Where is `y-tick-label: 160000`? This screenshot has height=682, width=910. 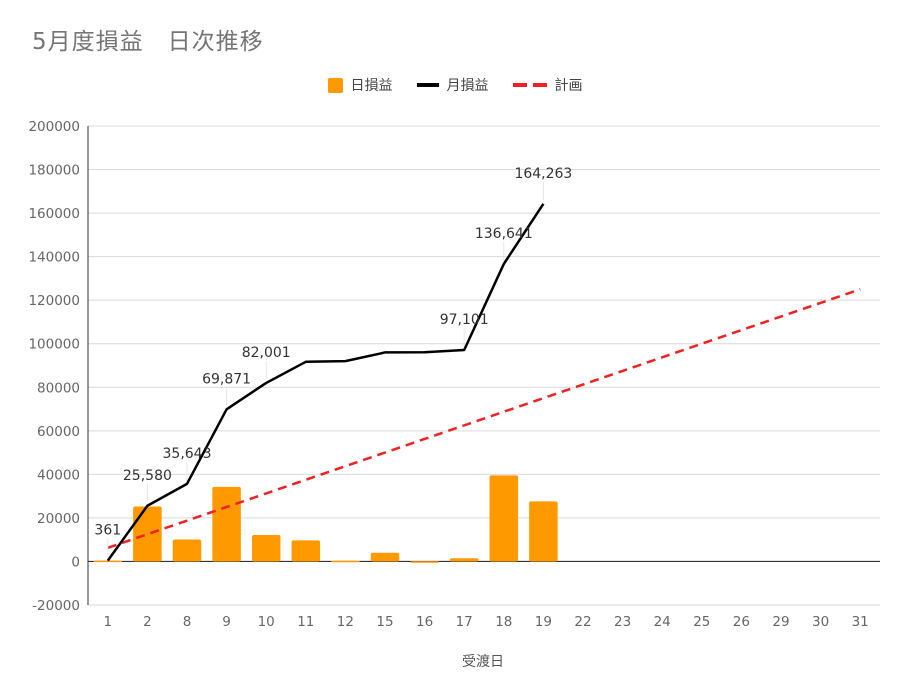 y-tick-label: 160000 is located at coordinates (54, 214).